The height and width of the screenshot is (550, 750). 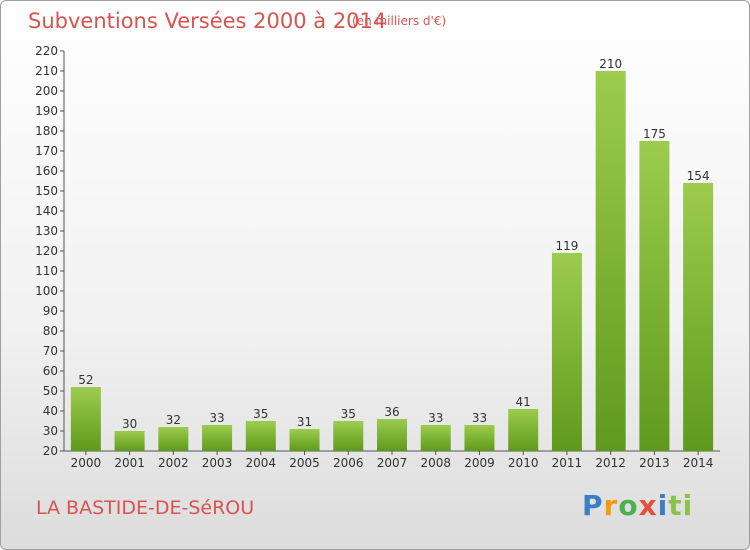 I want to click on brand-logo: Proxiti, so click(x=637, y=505).